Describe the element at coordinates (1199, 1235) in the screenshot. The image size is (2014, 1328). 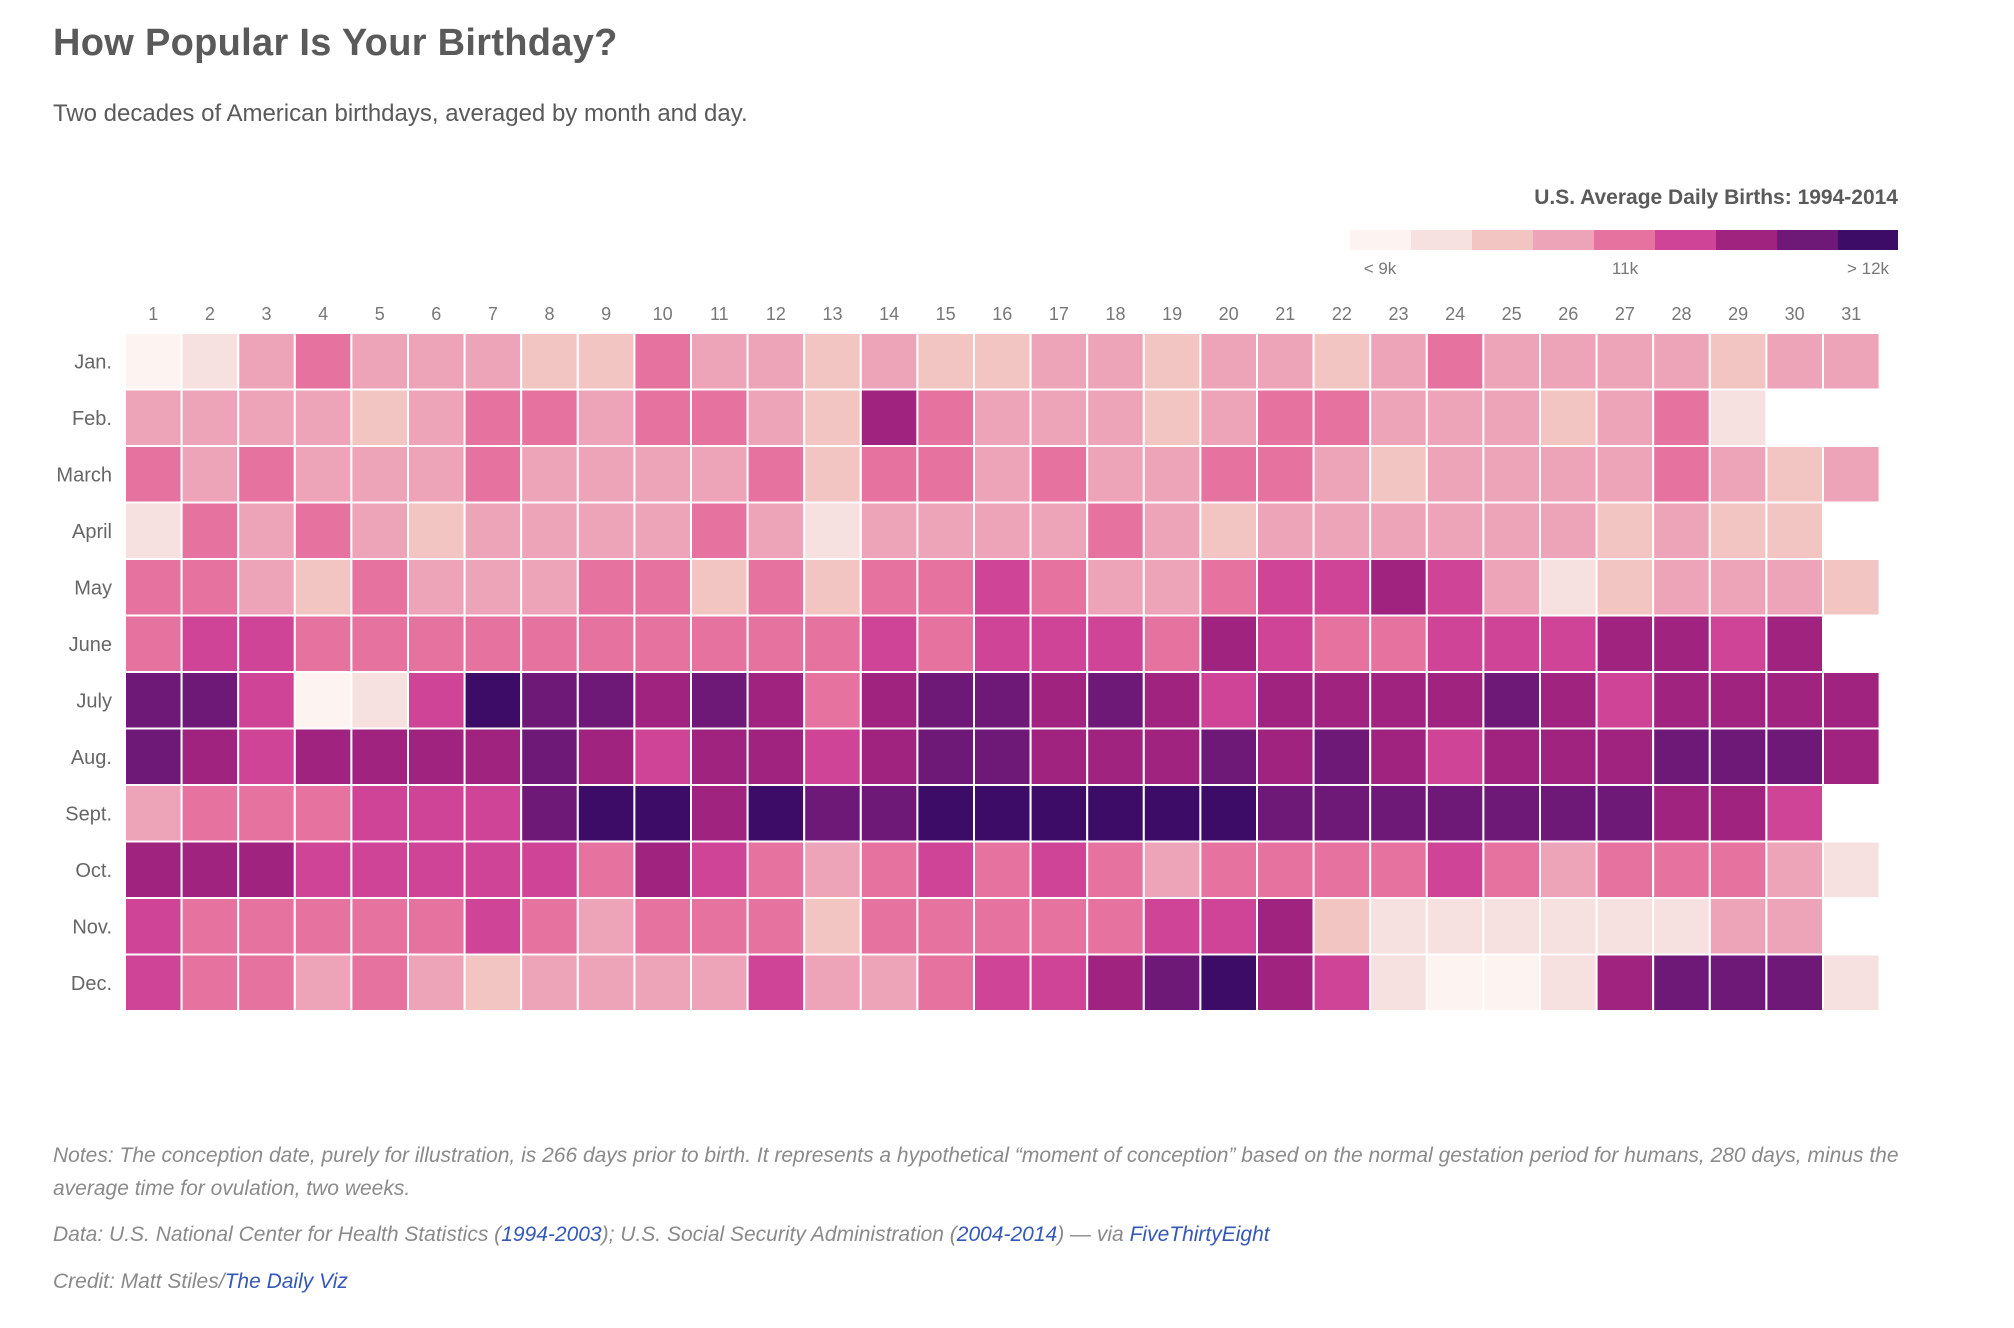
I see `link-fivethirtyeight: FiveThirtyEight` at that location.